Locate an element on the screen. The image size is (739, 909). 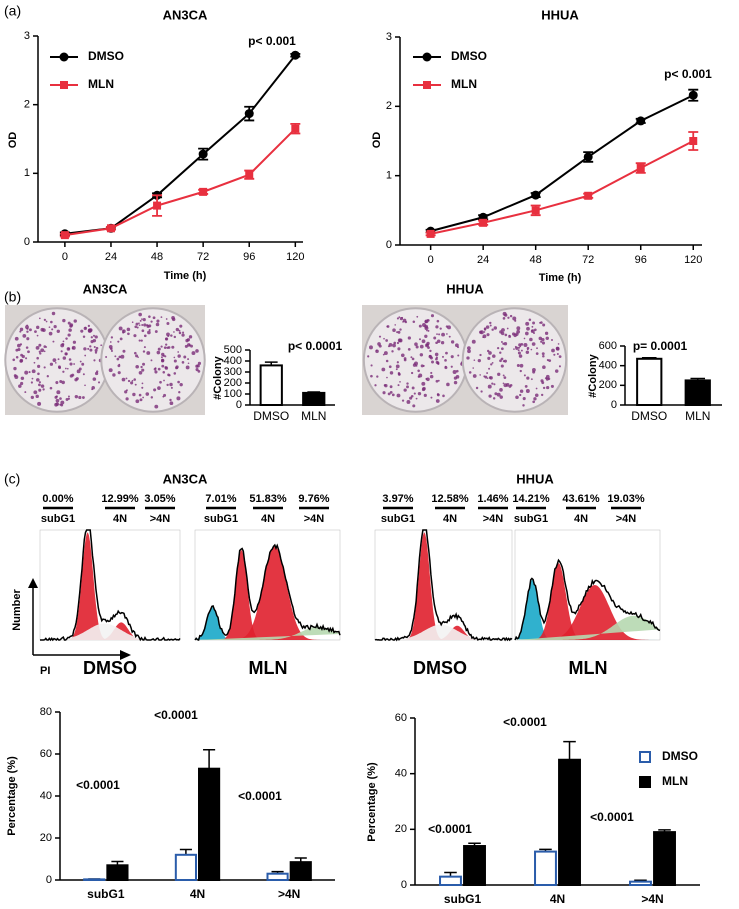
error-bar is located at coordinates (569, 750).